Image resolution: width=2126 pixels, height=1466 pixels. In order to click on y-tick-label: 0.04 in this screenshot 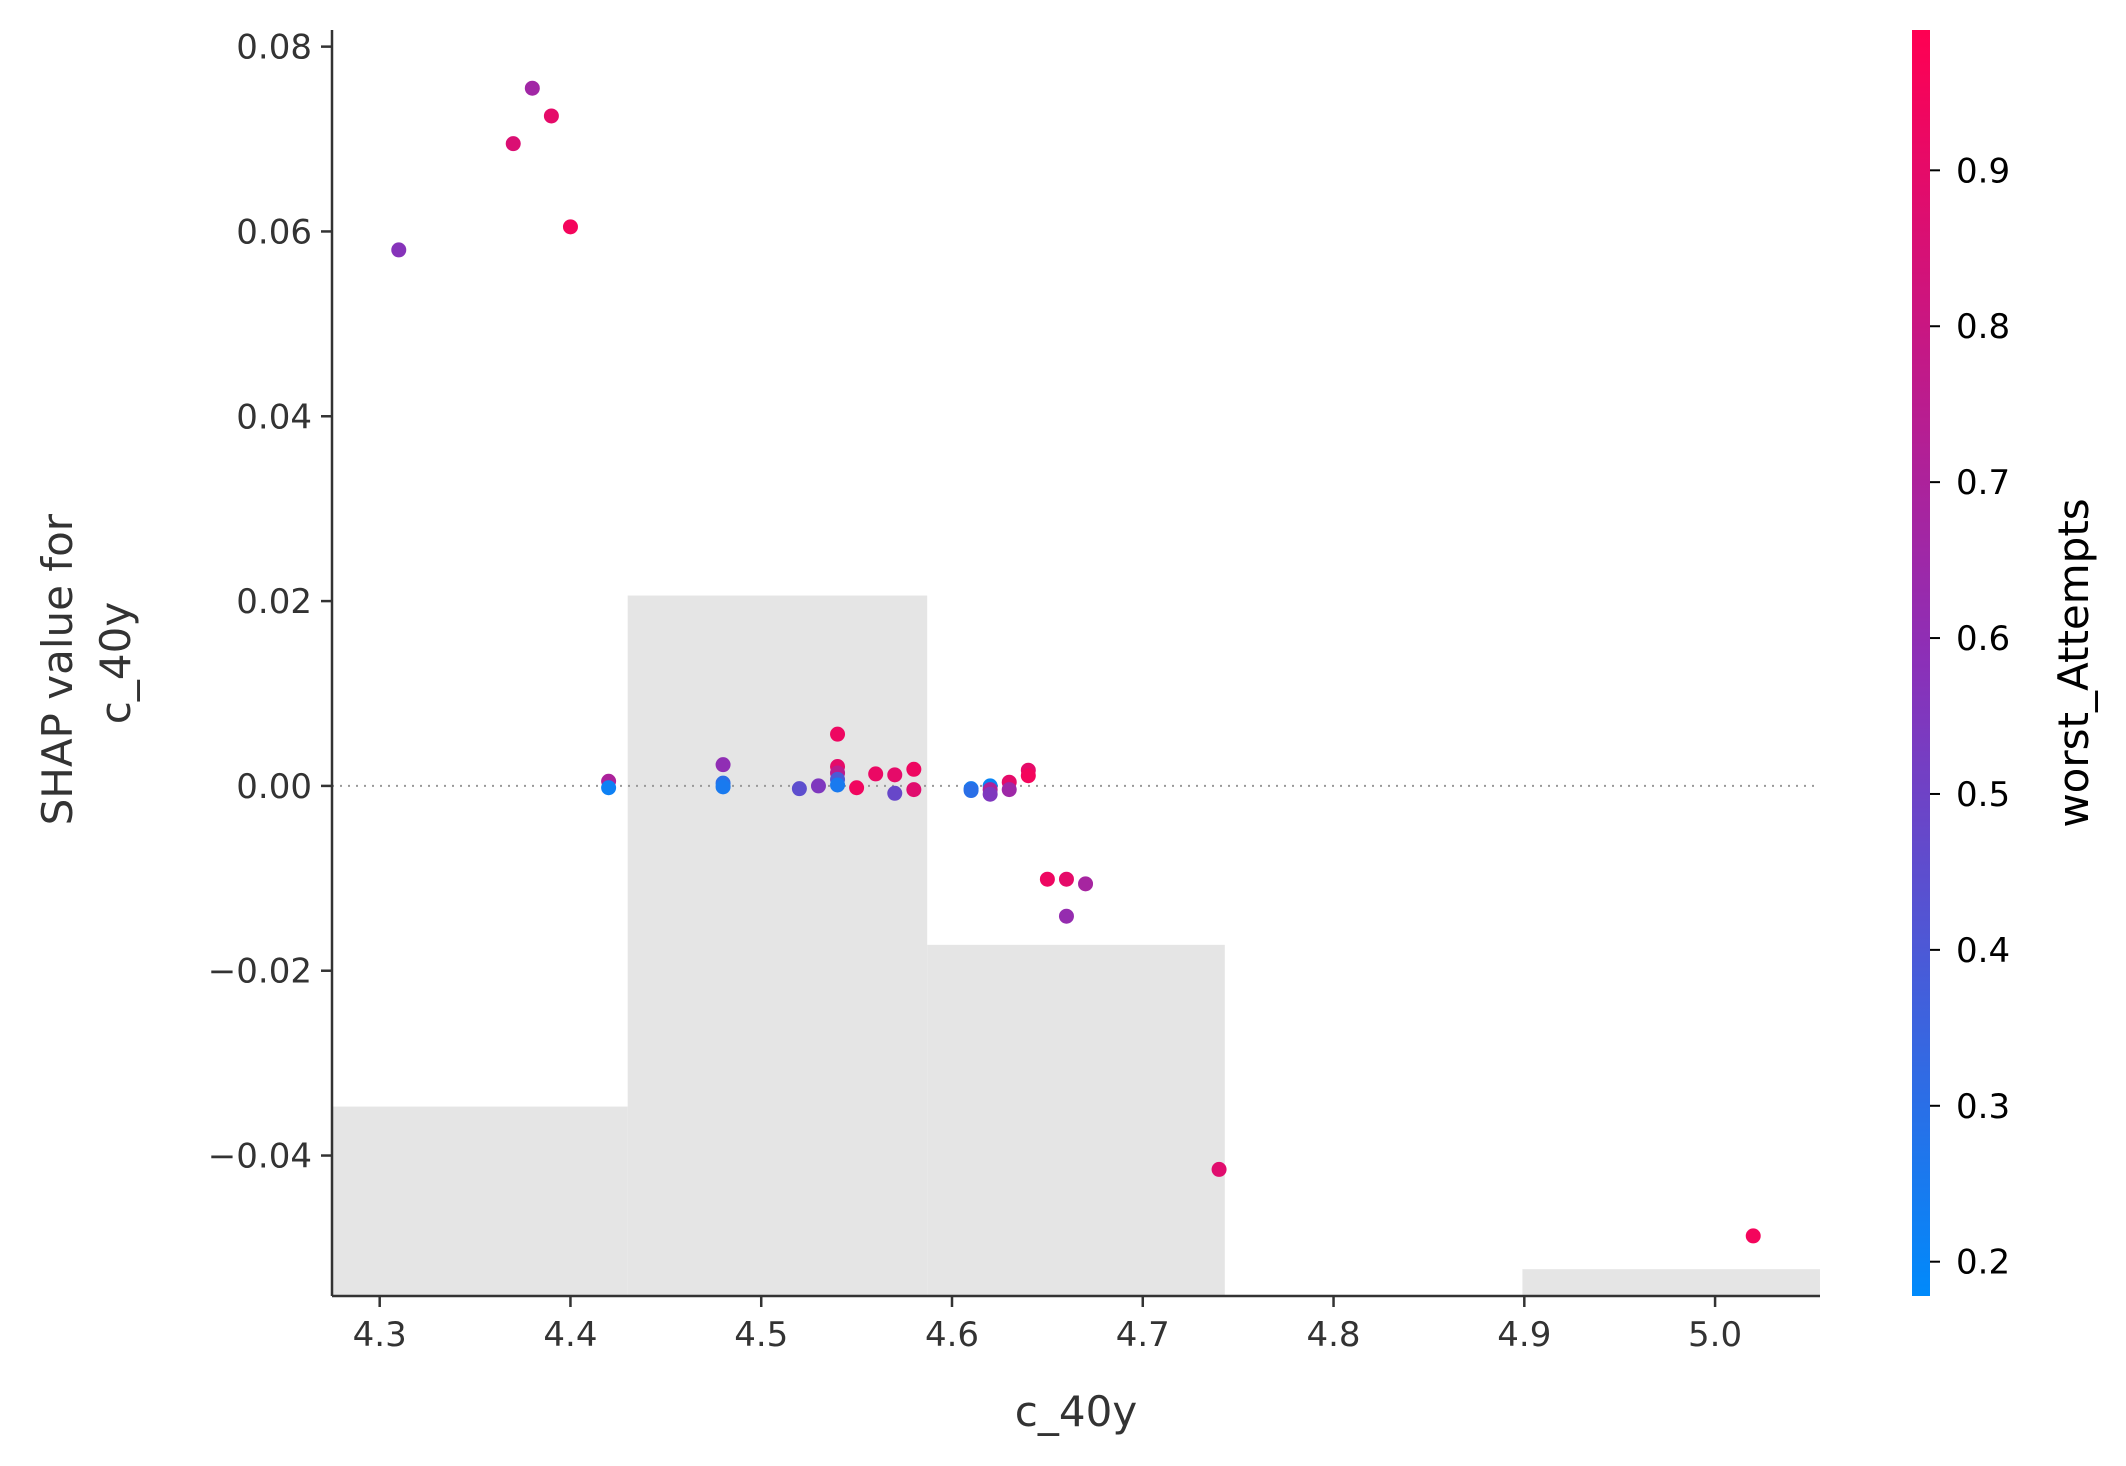, I will do `click(274, 417)`.